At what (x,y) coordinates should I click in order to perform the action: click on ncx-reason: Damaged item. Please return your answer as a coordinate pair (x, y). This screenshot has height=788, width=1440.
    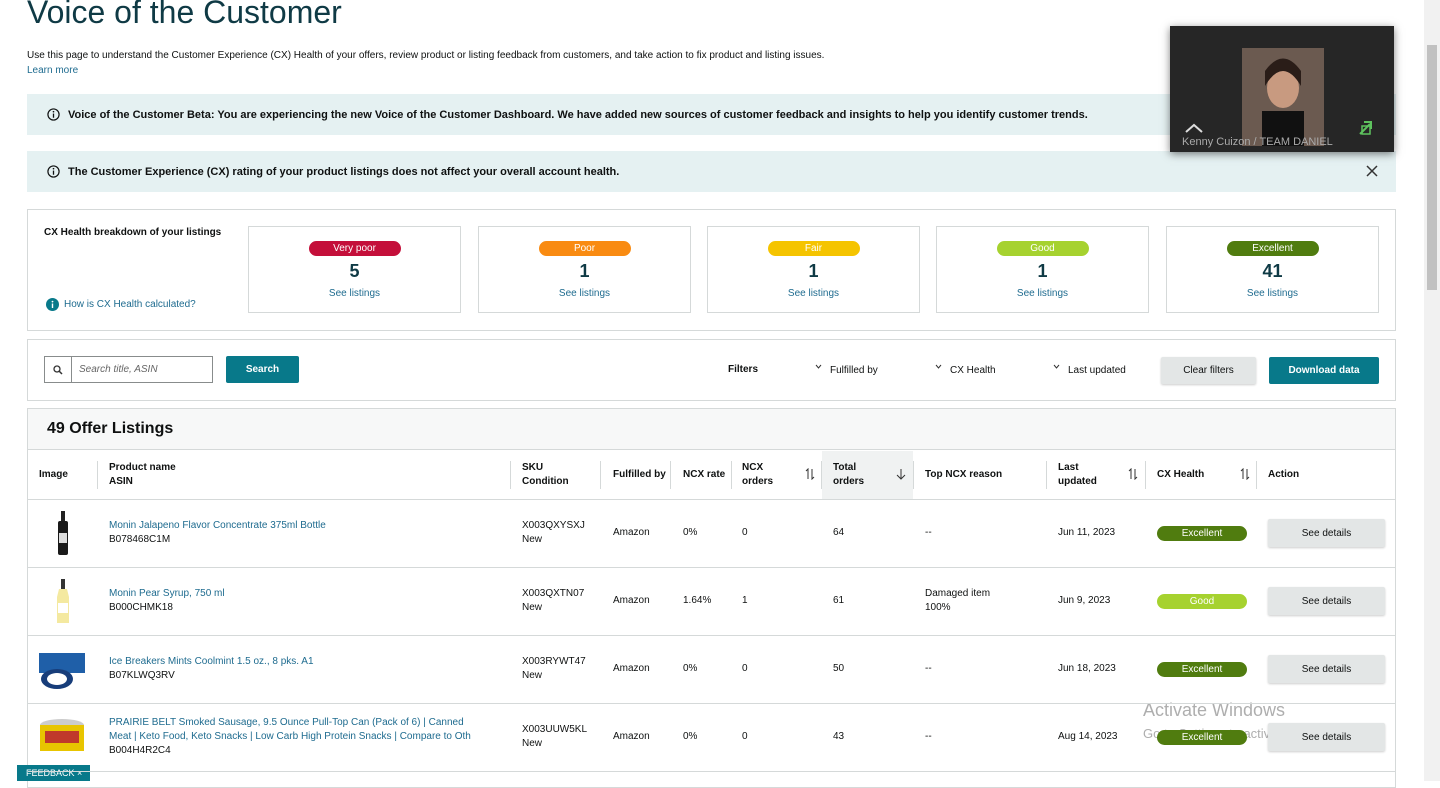
    Looking at the image, I should click on (958, 593).